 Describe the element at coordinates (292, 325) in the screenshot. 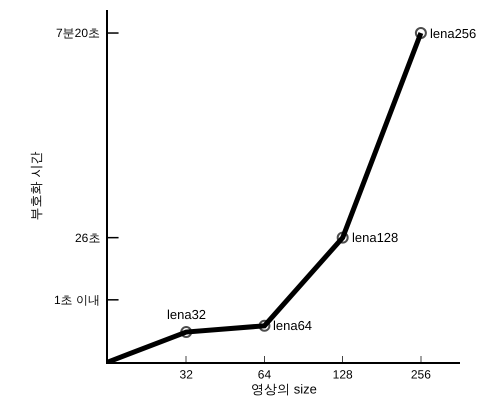

I see `annotation: lena64` at that location.